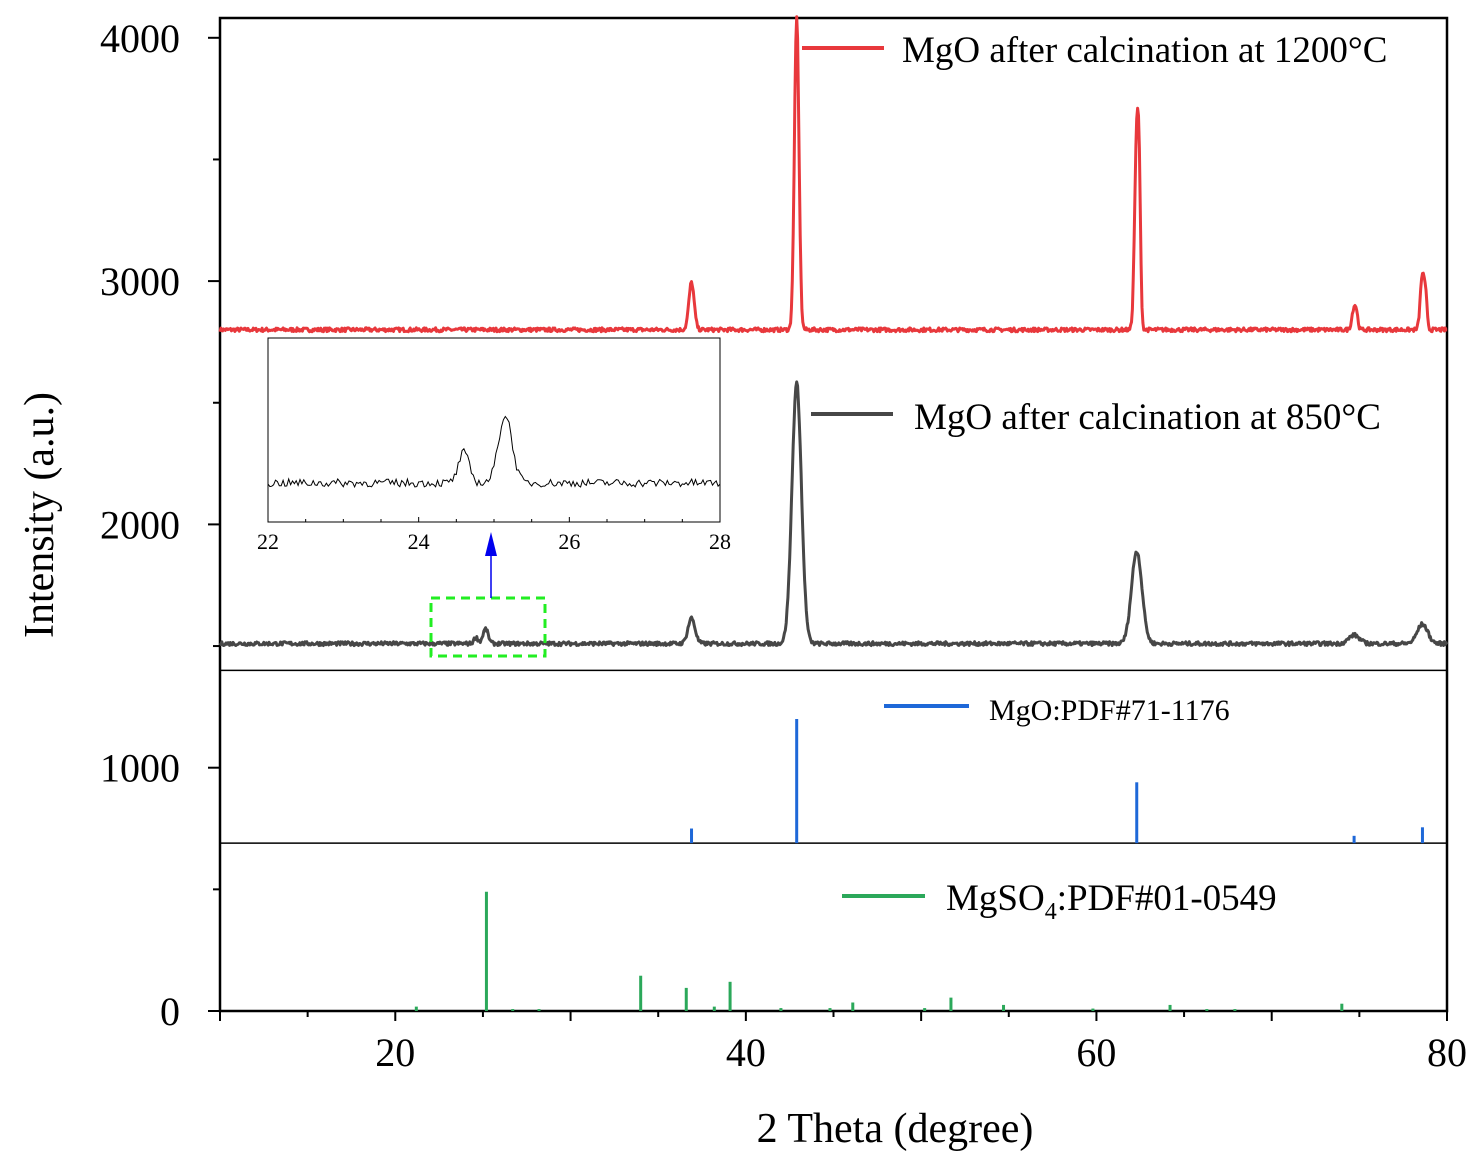 Image resolution: width=1484 pixels, height=1165 pixels. Describe the element at coordinates (395, 1052) in the screenshot. I see `x-tick-label: 20` at that location.